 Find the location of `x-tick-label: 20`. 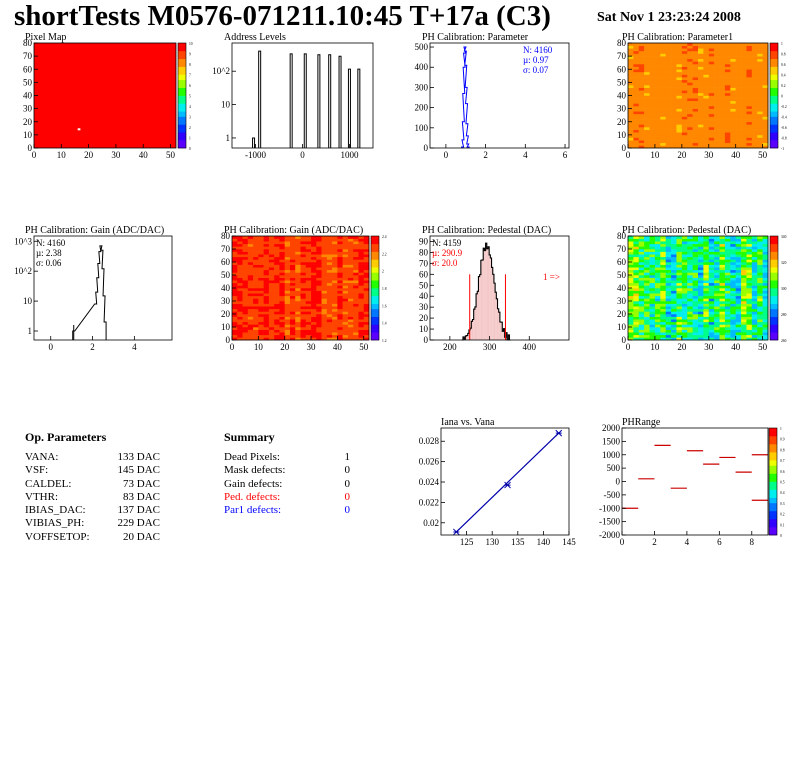

x-tick-label: 20 is located at coordinates (285, 347).